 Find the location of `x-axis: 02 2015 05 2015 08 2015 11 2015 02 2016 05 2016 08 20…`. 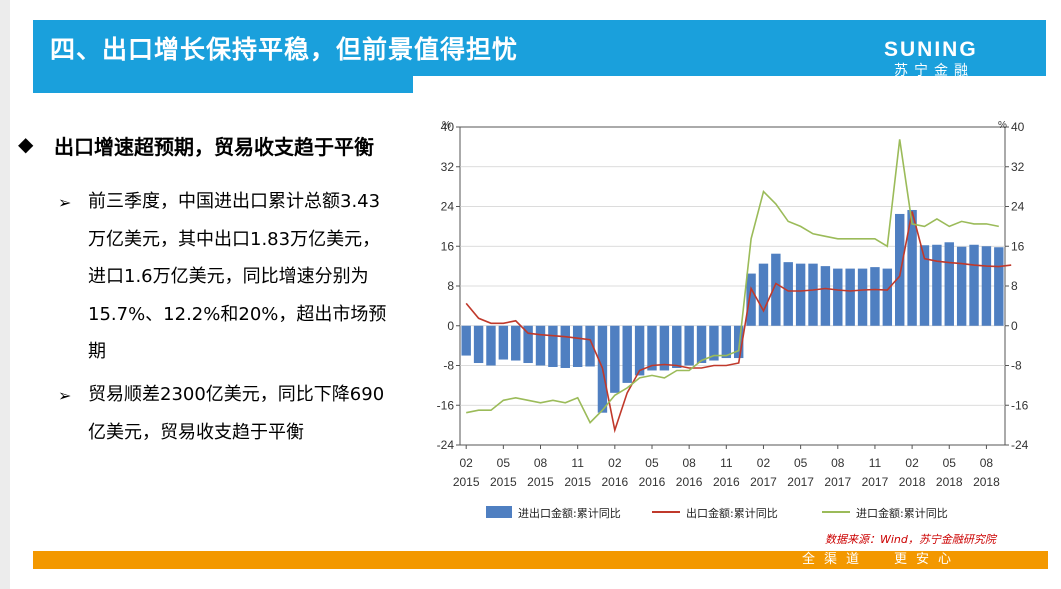

x-axis: 02 2015 05 2015 08 2015 11 2015 02 2016 05 2016 08 20… is located at coordinates (726, 467).